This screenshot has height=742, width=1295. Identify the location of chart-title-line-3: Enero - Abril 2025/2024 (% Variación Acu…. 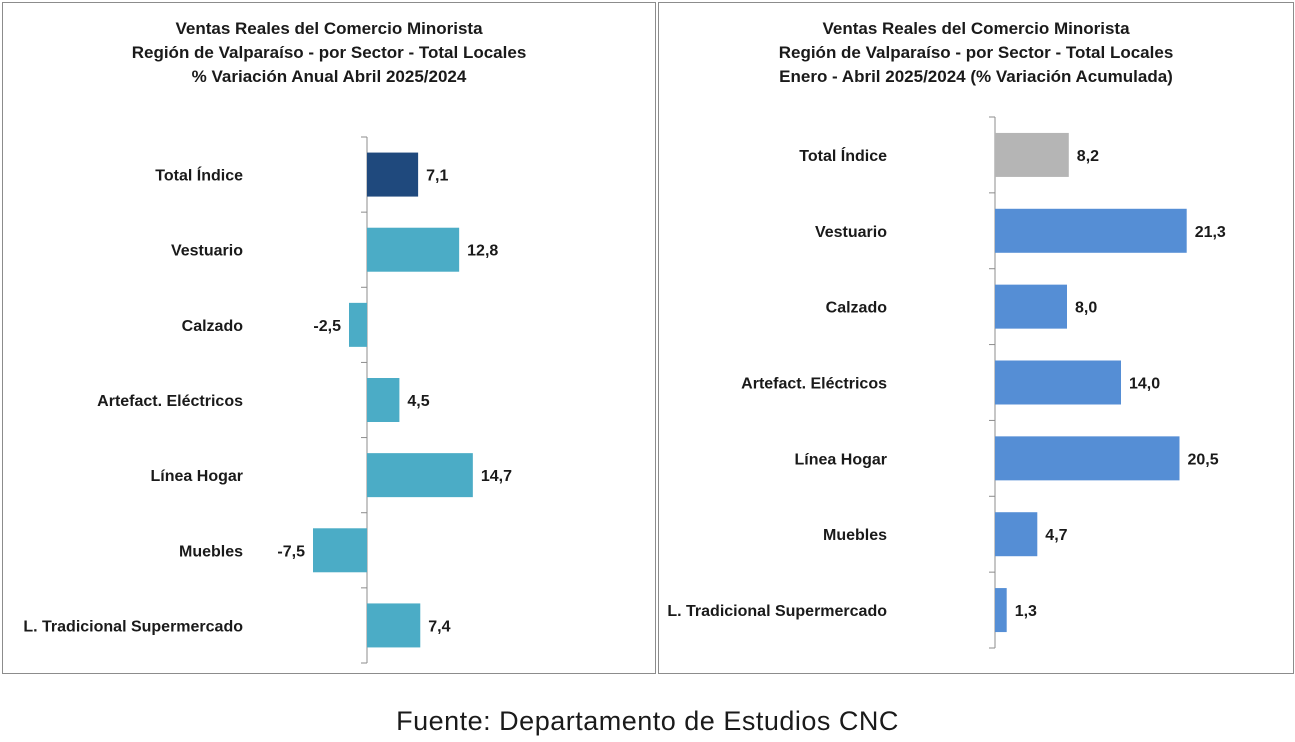
(976, 76).